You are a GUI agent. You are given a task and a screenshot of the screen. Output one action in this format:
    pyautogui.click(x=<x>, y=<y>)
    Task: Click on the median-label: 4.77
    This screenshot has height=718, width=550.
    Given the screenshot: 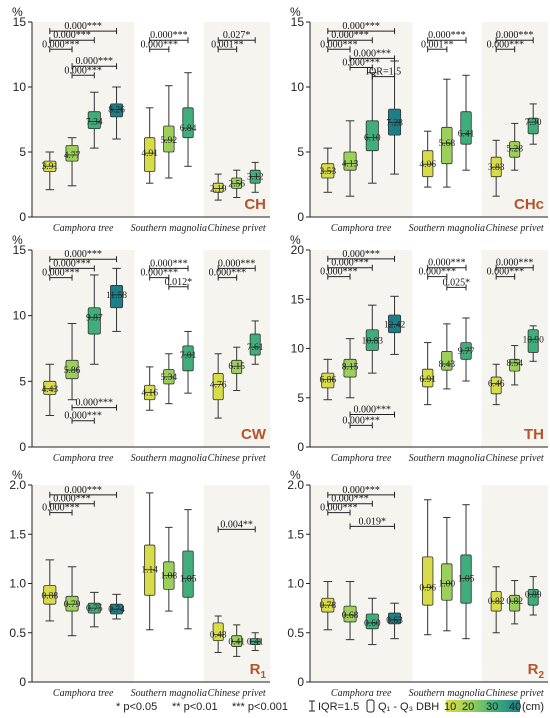 What is the action you would take?
    pyautogui.click(x=72, y=156)
    